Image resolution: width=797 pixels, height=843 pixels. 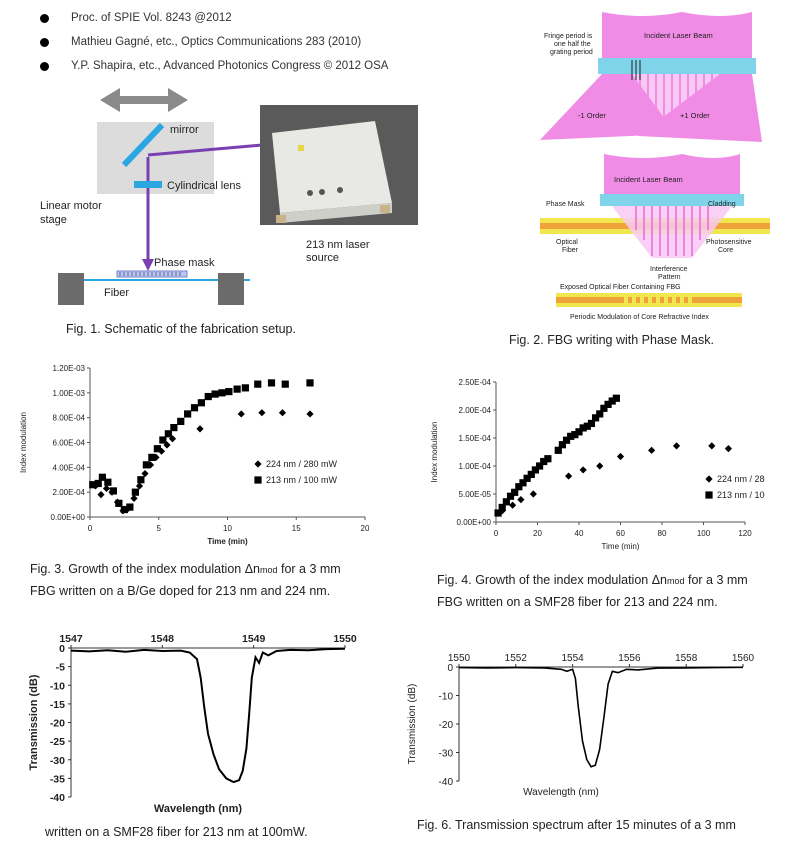 What do you see at coordinates (620, 287) in the screenshot?
I see `label-exposed-fiber: Exposed Optical Fiber Containing FBG` at bounding box center [620, 287].